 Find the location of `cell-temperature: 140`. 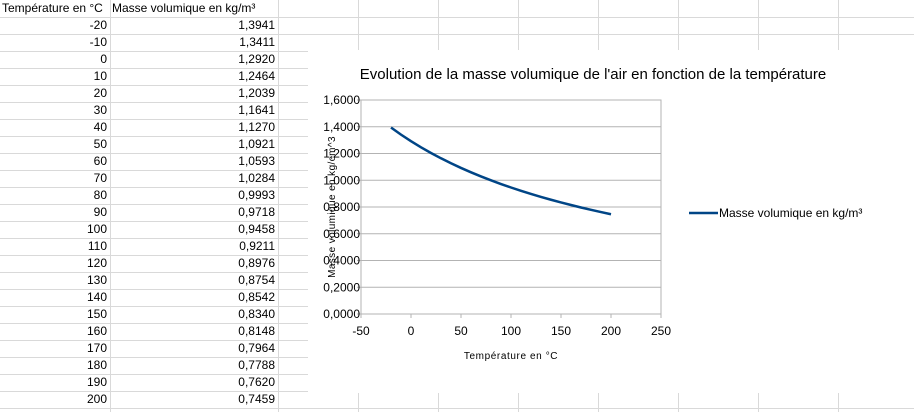

cell-temperature: 140 is located at coordinates (96, 297).